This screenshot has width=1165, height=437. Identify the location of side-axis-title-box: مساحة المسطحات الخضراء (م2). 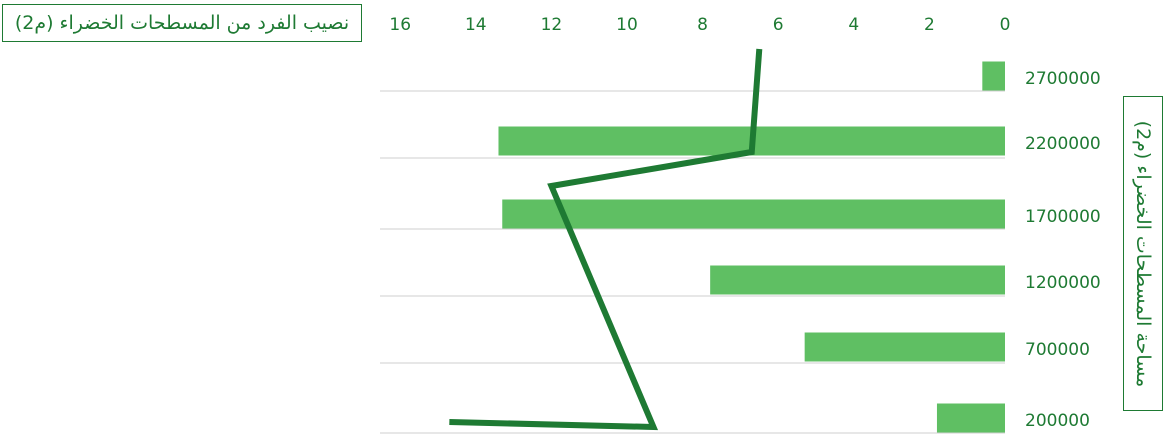
(1143, 253).